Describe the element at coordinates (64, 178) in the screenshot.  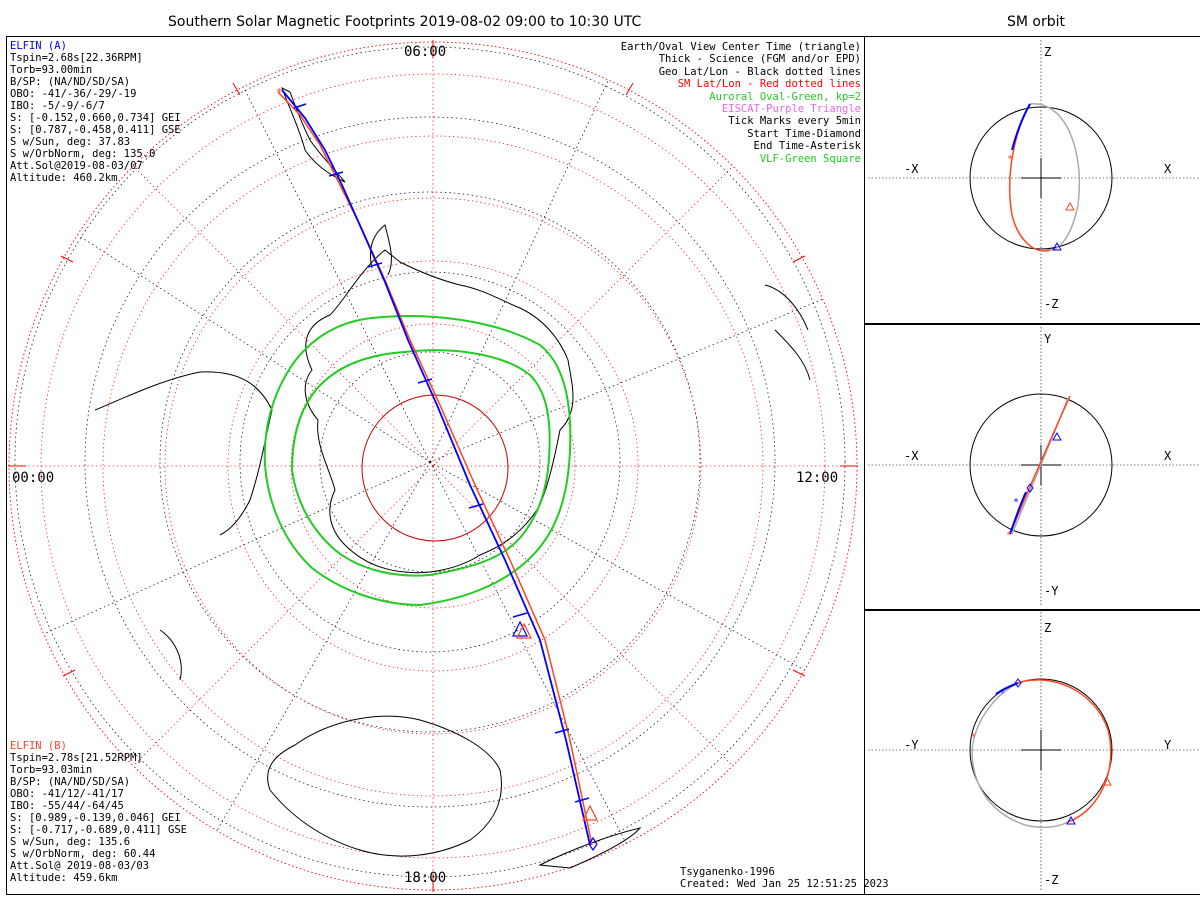
I see `elfin-a-line: Altitude: 460.2km` at that location.